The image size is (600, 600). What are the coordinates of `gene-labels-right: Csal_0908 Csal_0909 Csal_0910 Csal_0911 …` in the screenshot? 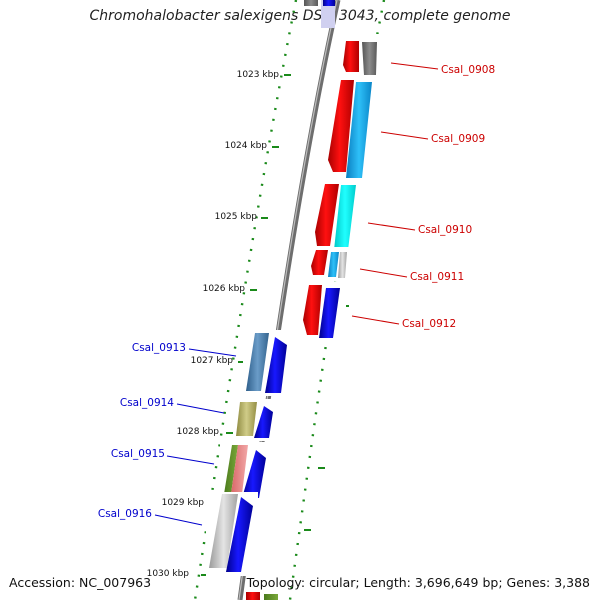 It's located at (448, 197).